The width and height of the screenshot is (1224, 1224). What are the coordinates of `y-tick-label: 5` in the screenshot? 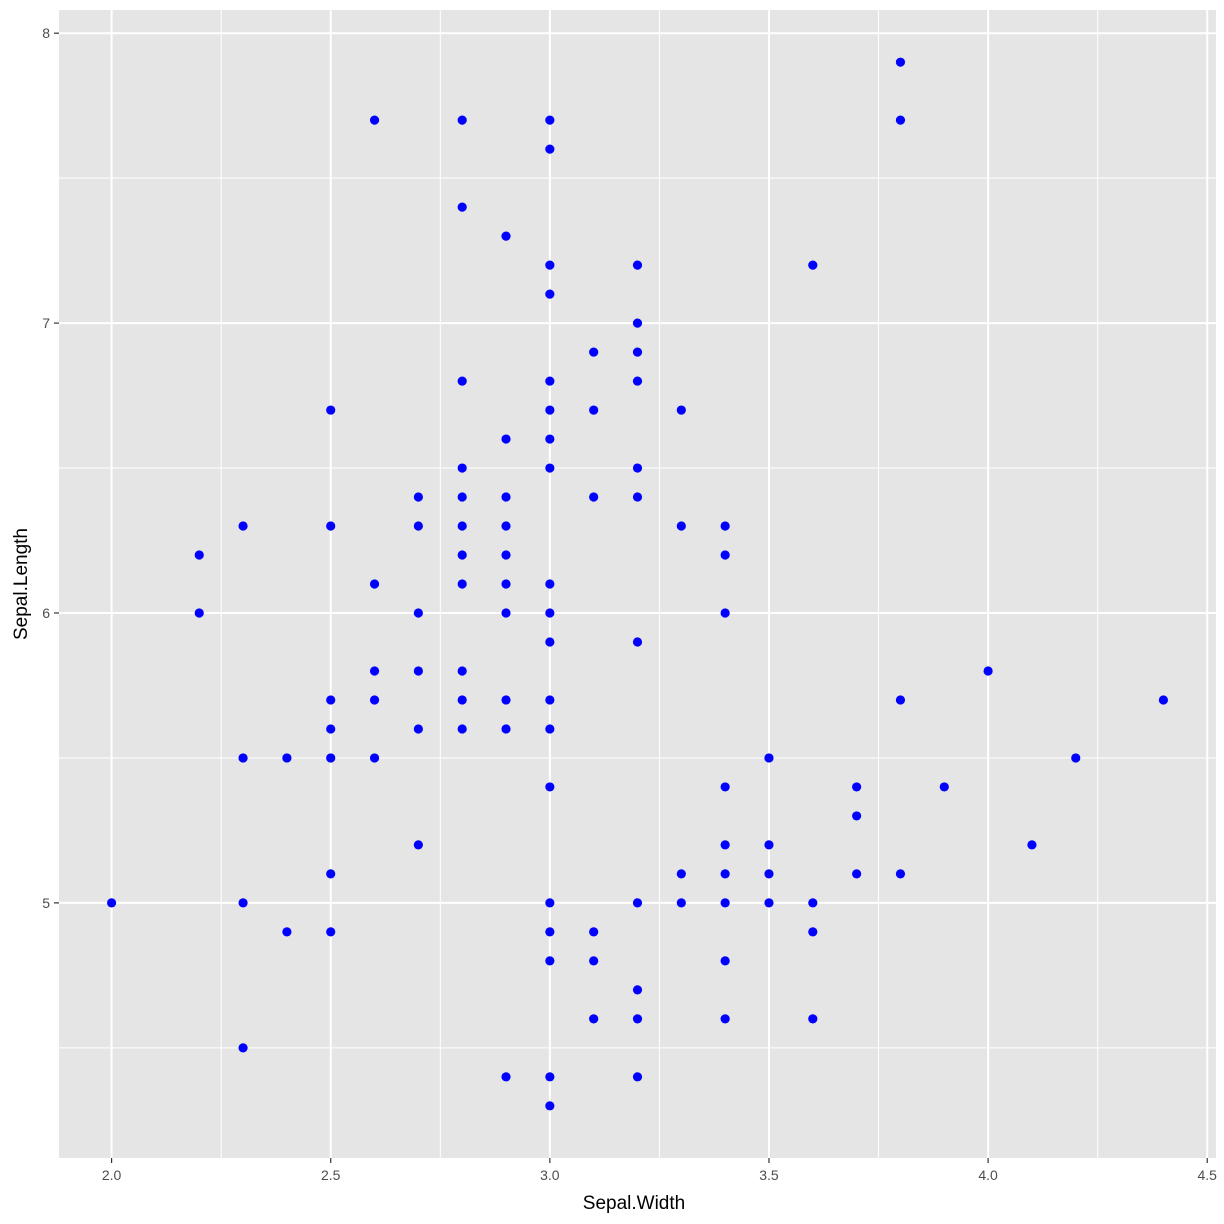 It's located at (46, 903).